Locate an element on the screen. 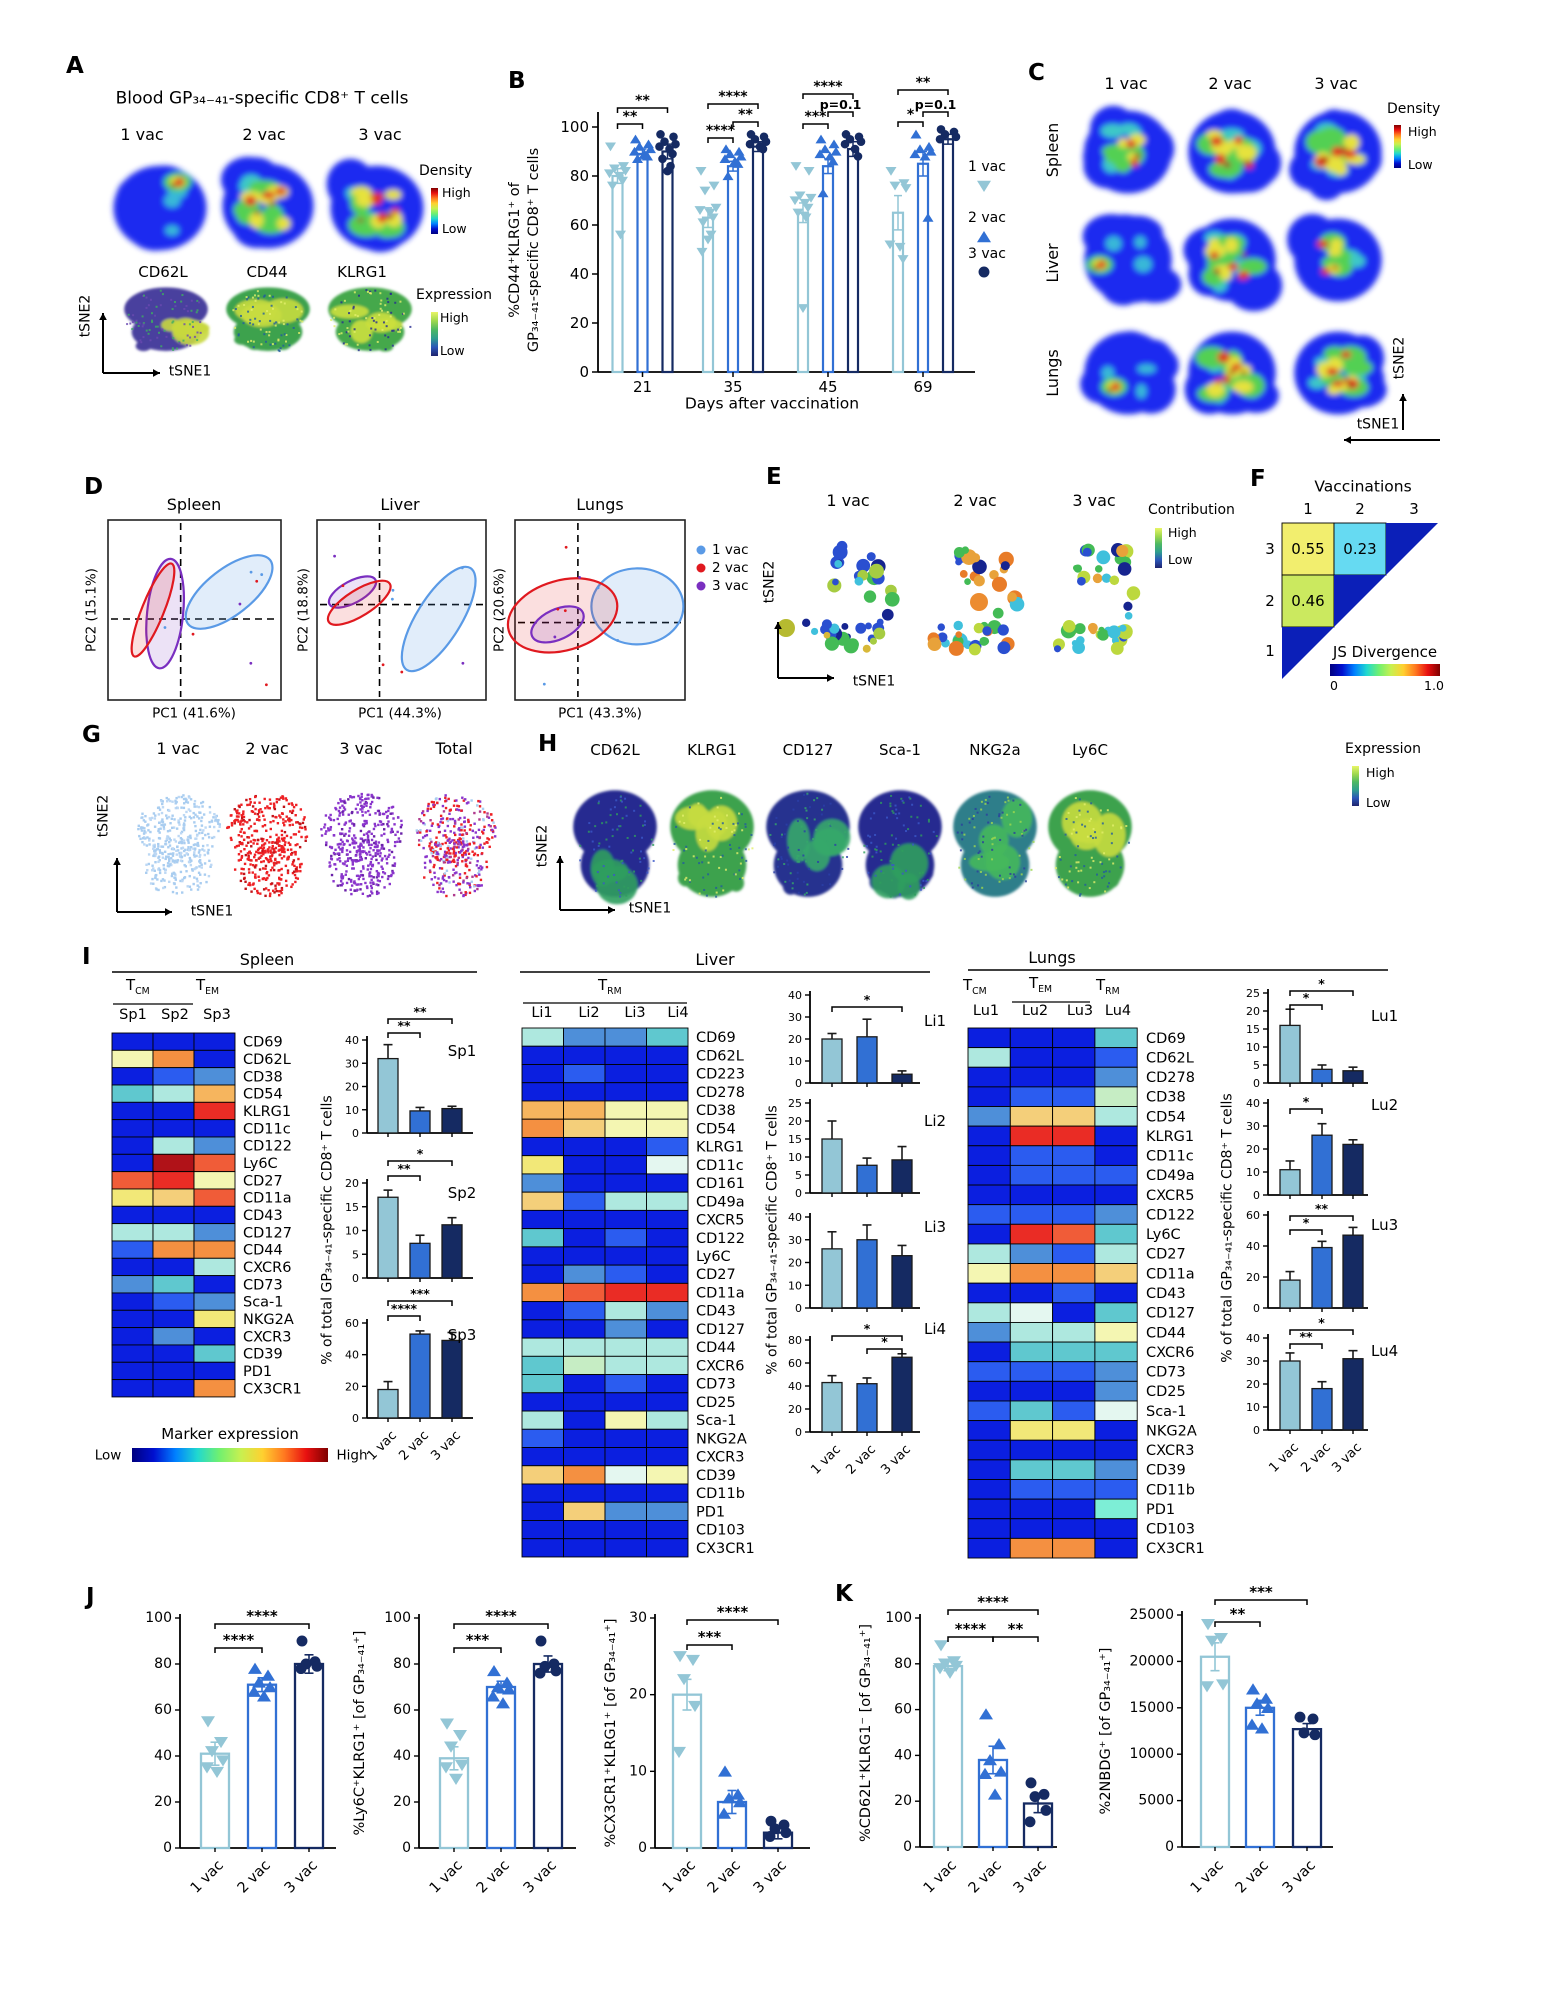  y-tick-label: 10 is located at coordinates (352, 1110).